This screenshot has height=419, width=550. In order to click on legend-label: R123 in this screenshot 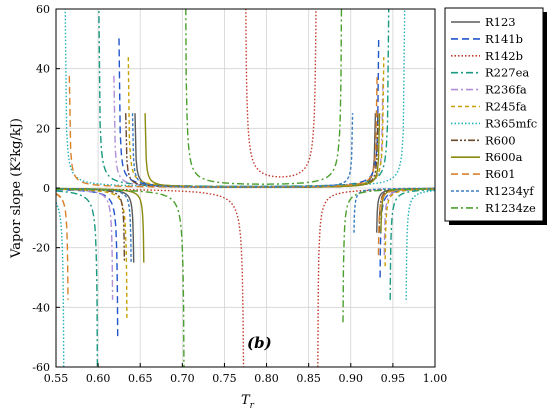, I will do `click(500, 22)`.